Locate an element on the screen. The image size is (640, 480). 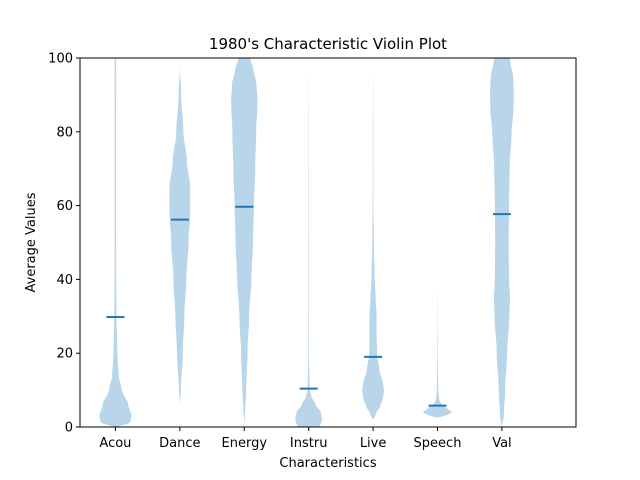
violin-val is located at coordinates (502, 242).